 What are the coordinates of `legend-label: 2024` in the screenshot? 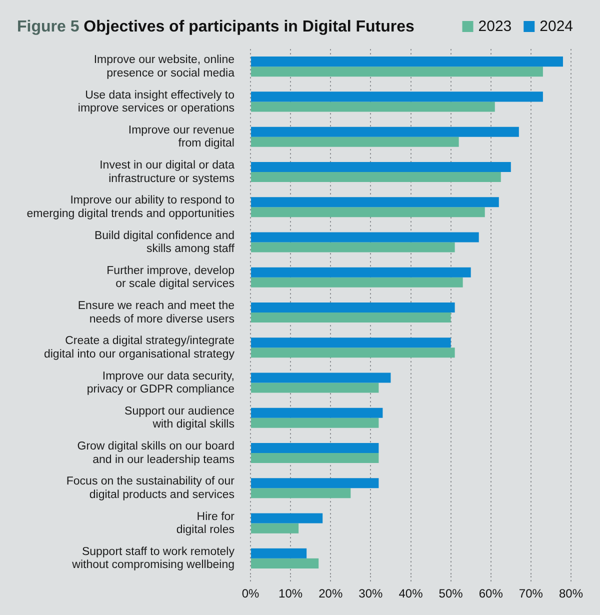 It's located at (557, 27).